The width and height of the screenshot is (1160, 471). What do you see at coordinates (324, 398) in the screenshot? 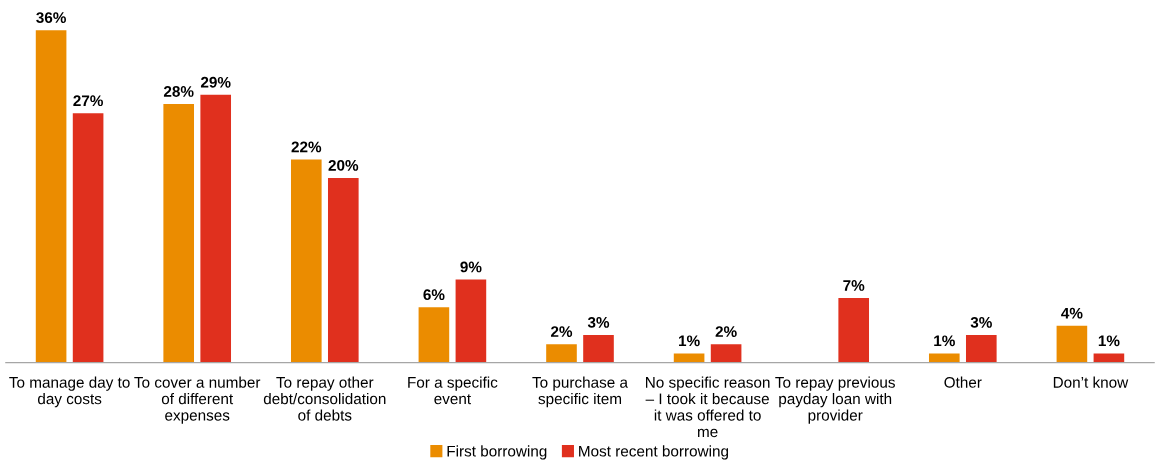
I see `x-tick-label: To repay other debt/consolidation of debts` at bounding box center [324, 398].